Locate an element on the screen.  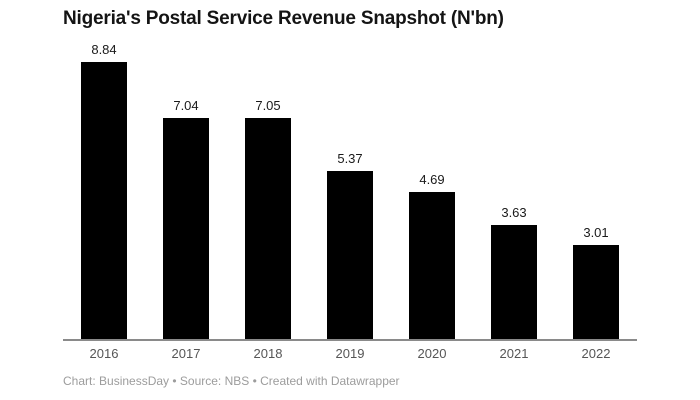
bar-value-label: 4.69 is located at coordinates (432, 179).